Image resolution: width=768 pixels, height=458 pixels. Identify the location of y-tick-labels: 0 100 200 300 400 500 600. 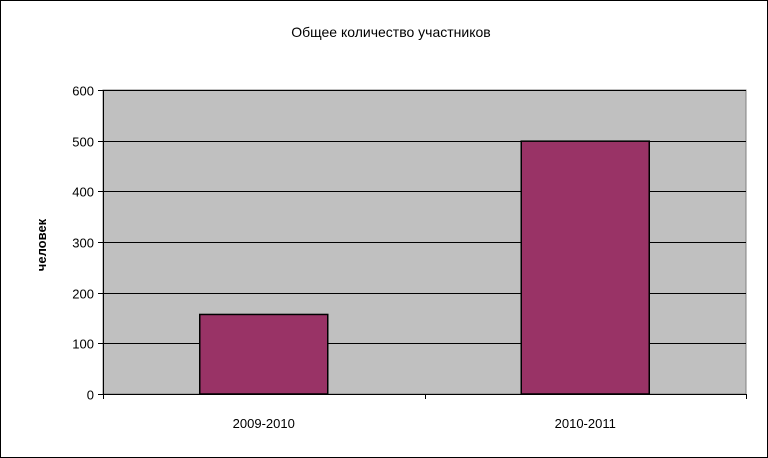
(83, 243).